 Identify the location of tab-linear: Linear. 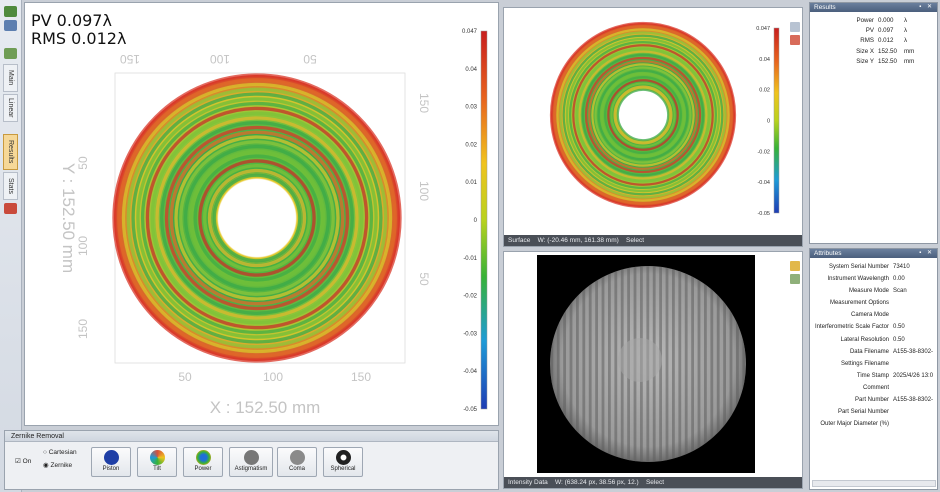
(10, 108).